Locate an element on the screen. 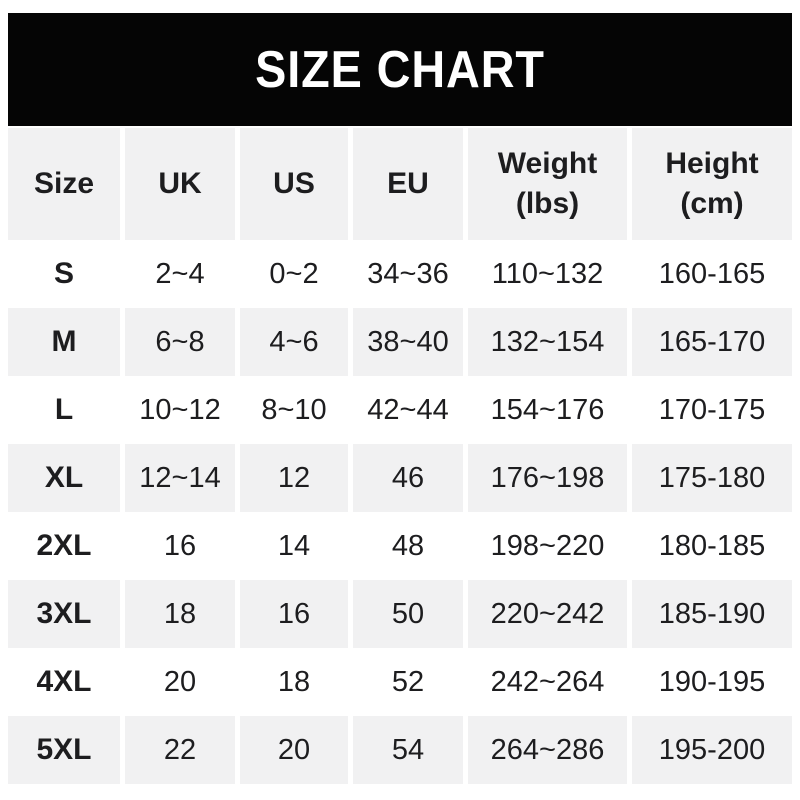 This screenshot has width=800, height=800. cell-us: 4~6 is located at coordinates (294, 342).